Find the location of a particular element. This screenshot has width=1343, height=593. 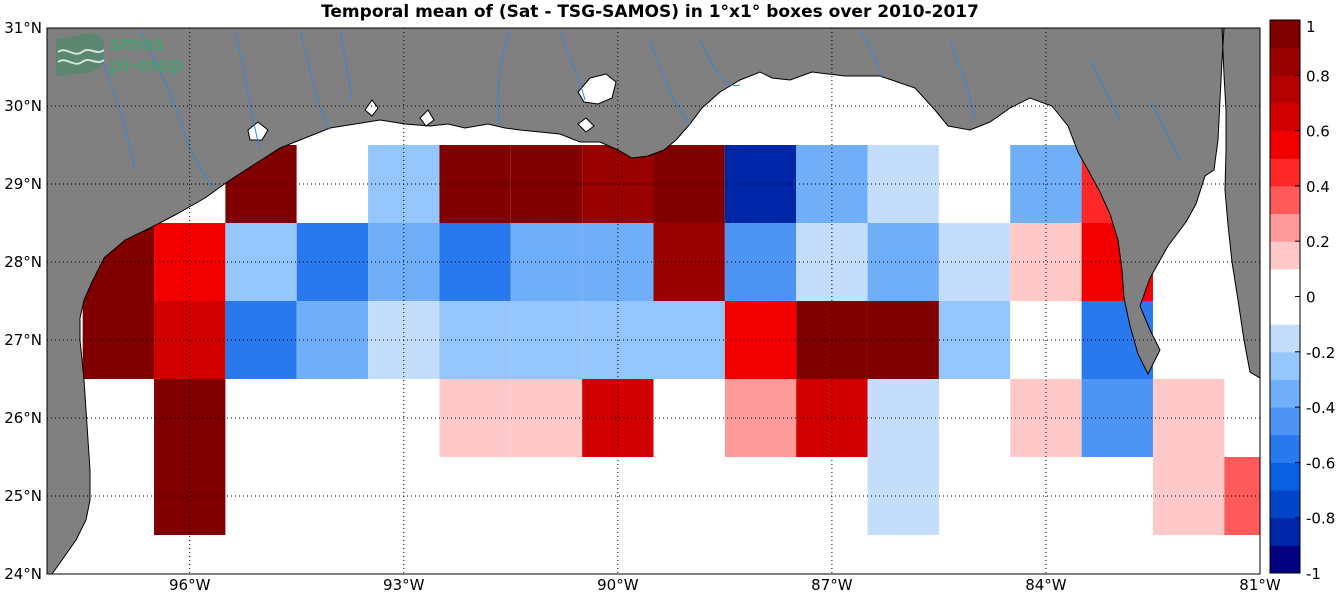

longitude-tick-label: 96°W is located at coordinates (190, 584).